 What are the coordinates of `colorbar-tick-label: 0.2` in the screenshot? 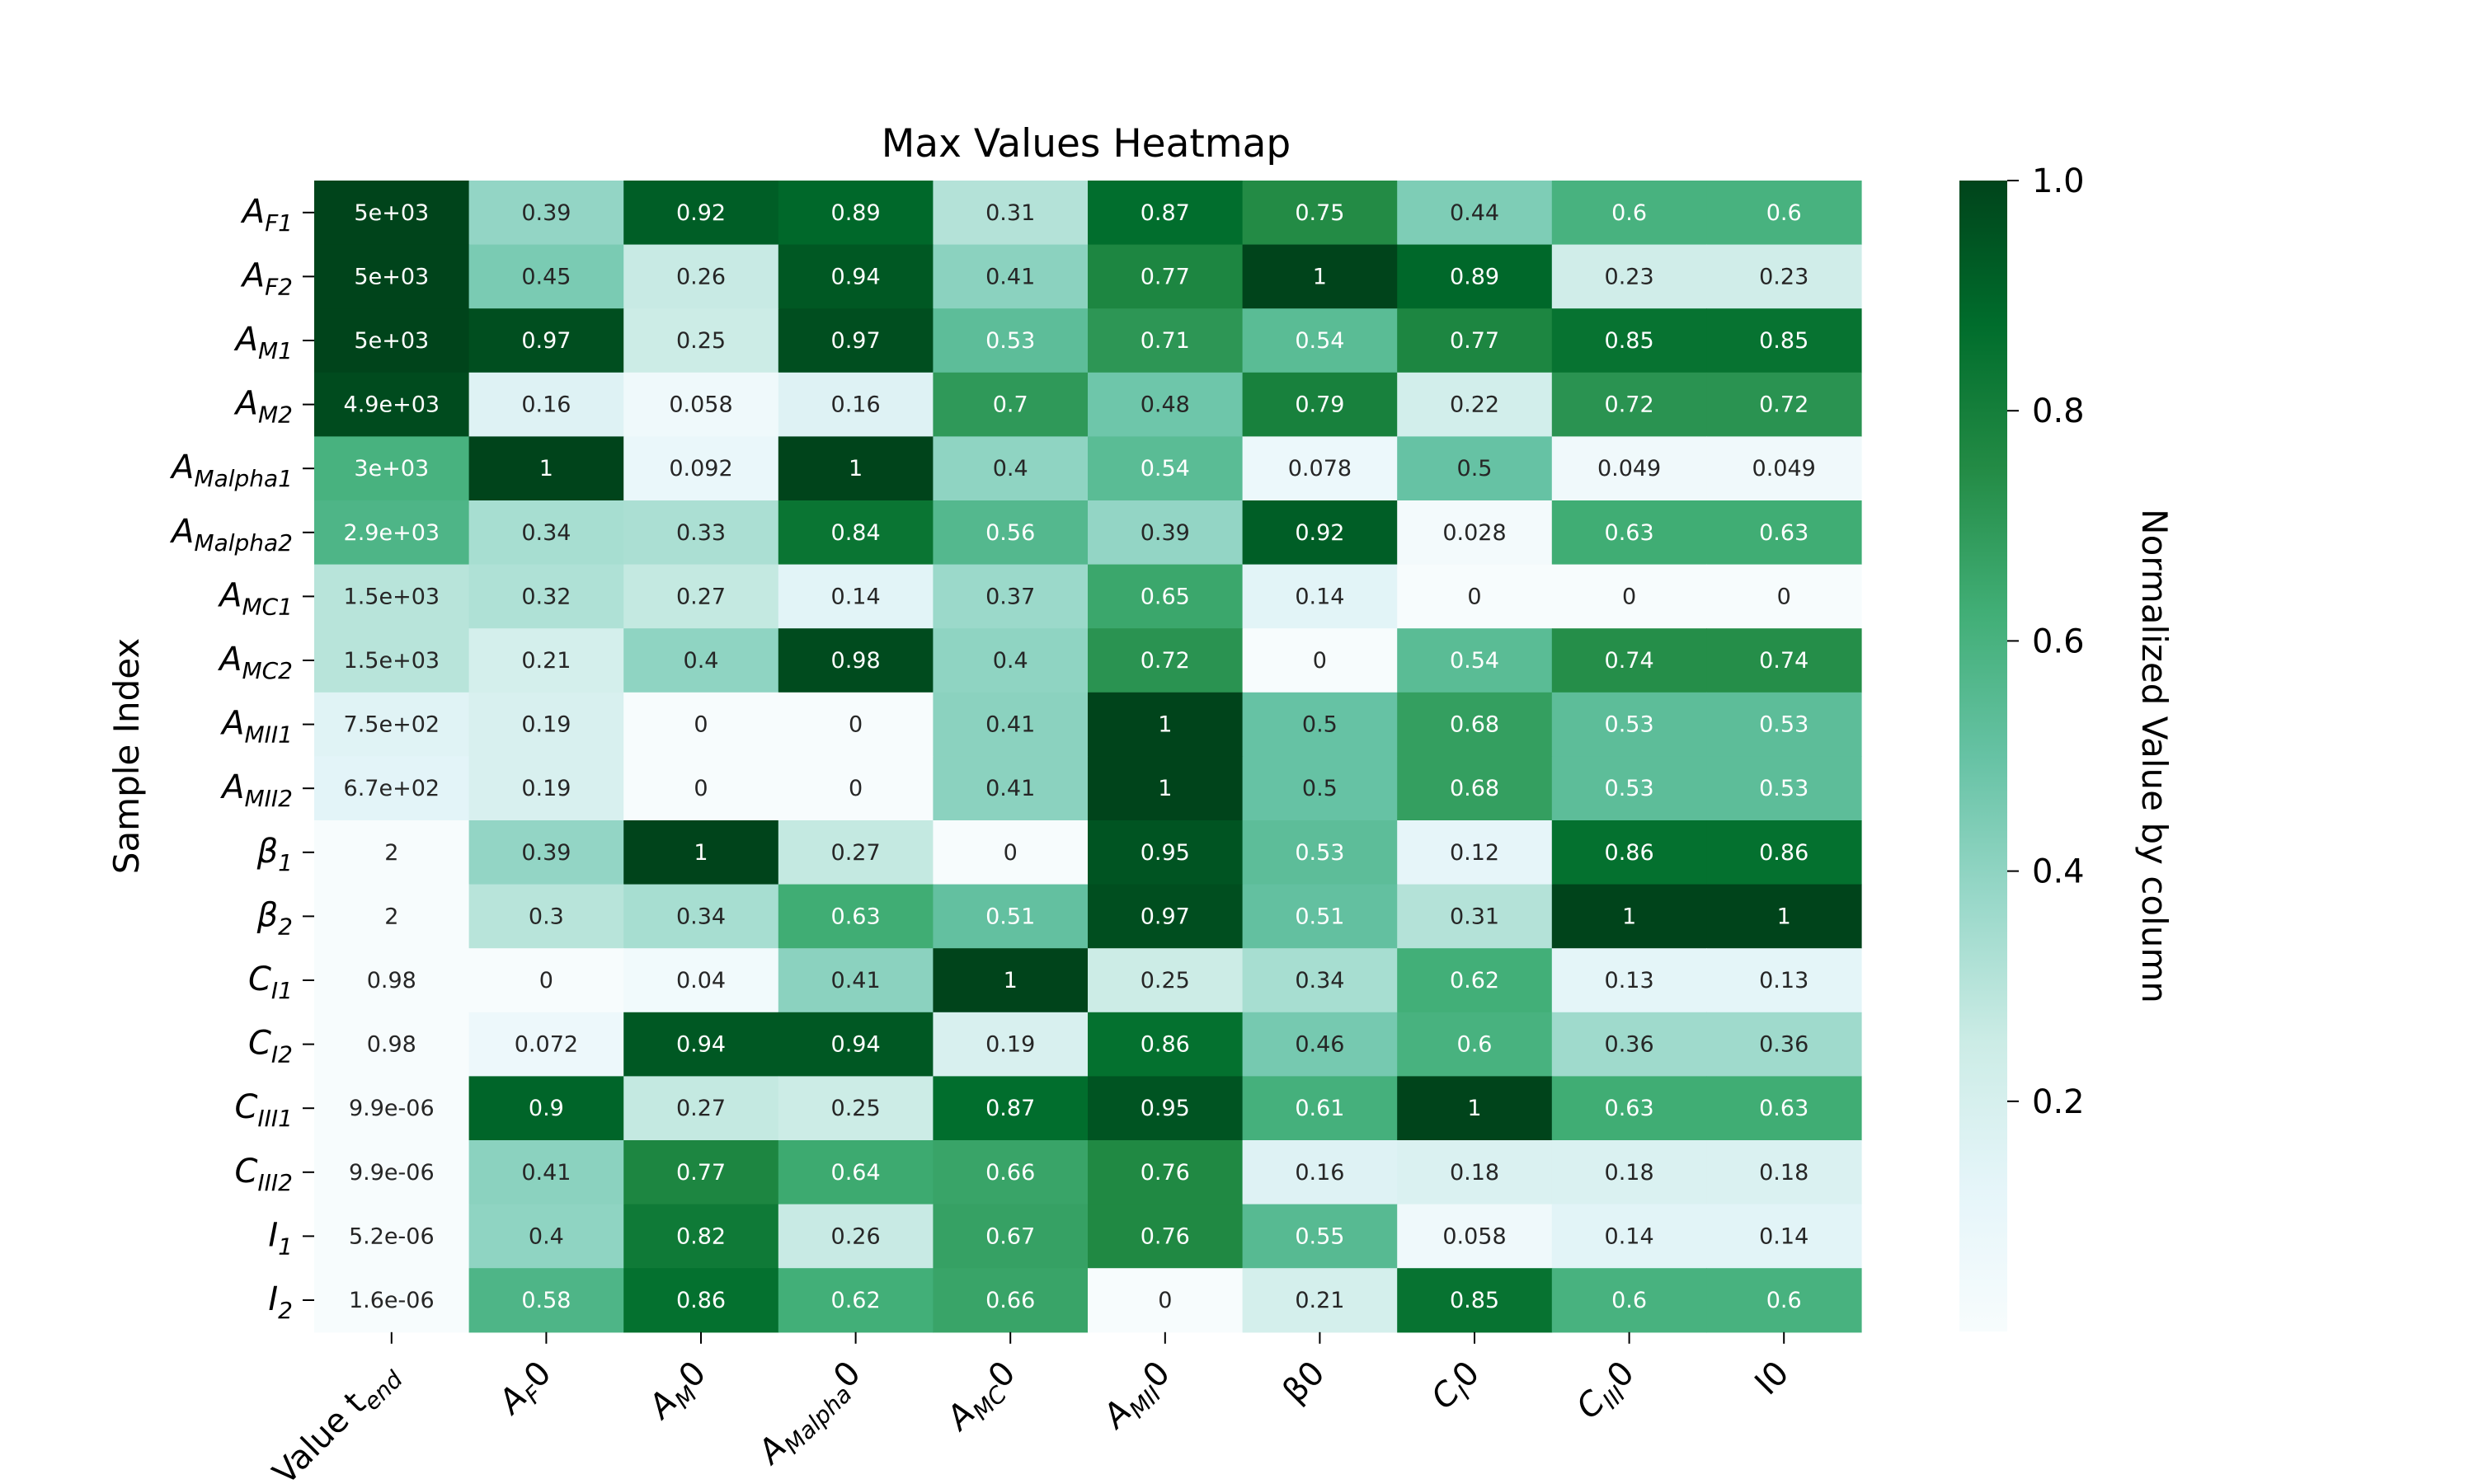 It's located at (2058, 1102).